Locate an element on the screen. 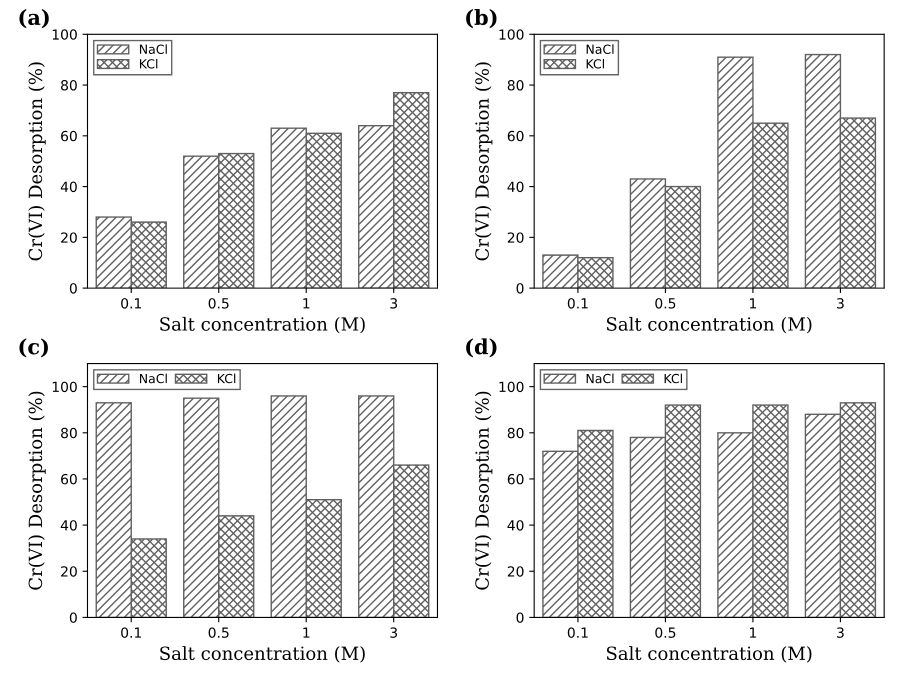 This screenshot has height=686, width=921. chart-title: (a) is located at coordinates (34, 18).